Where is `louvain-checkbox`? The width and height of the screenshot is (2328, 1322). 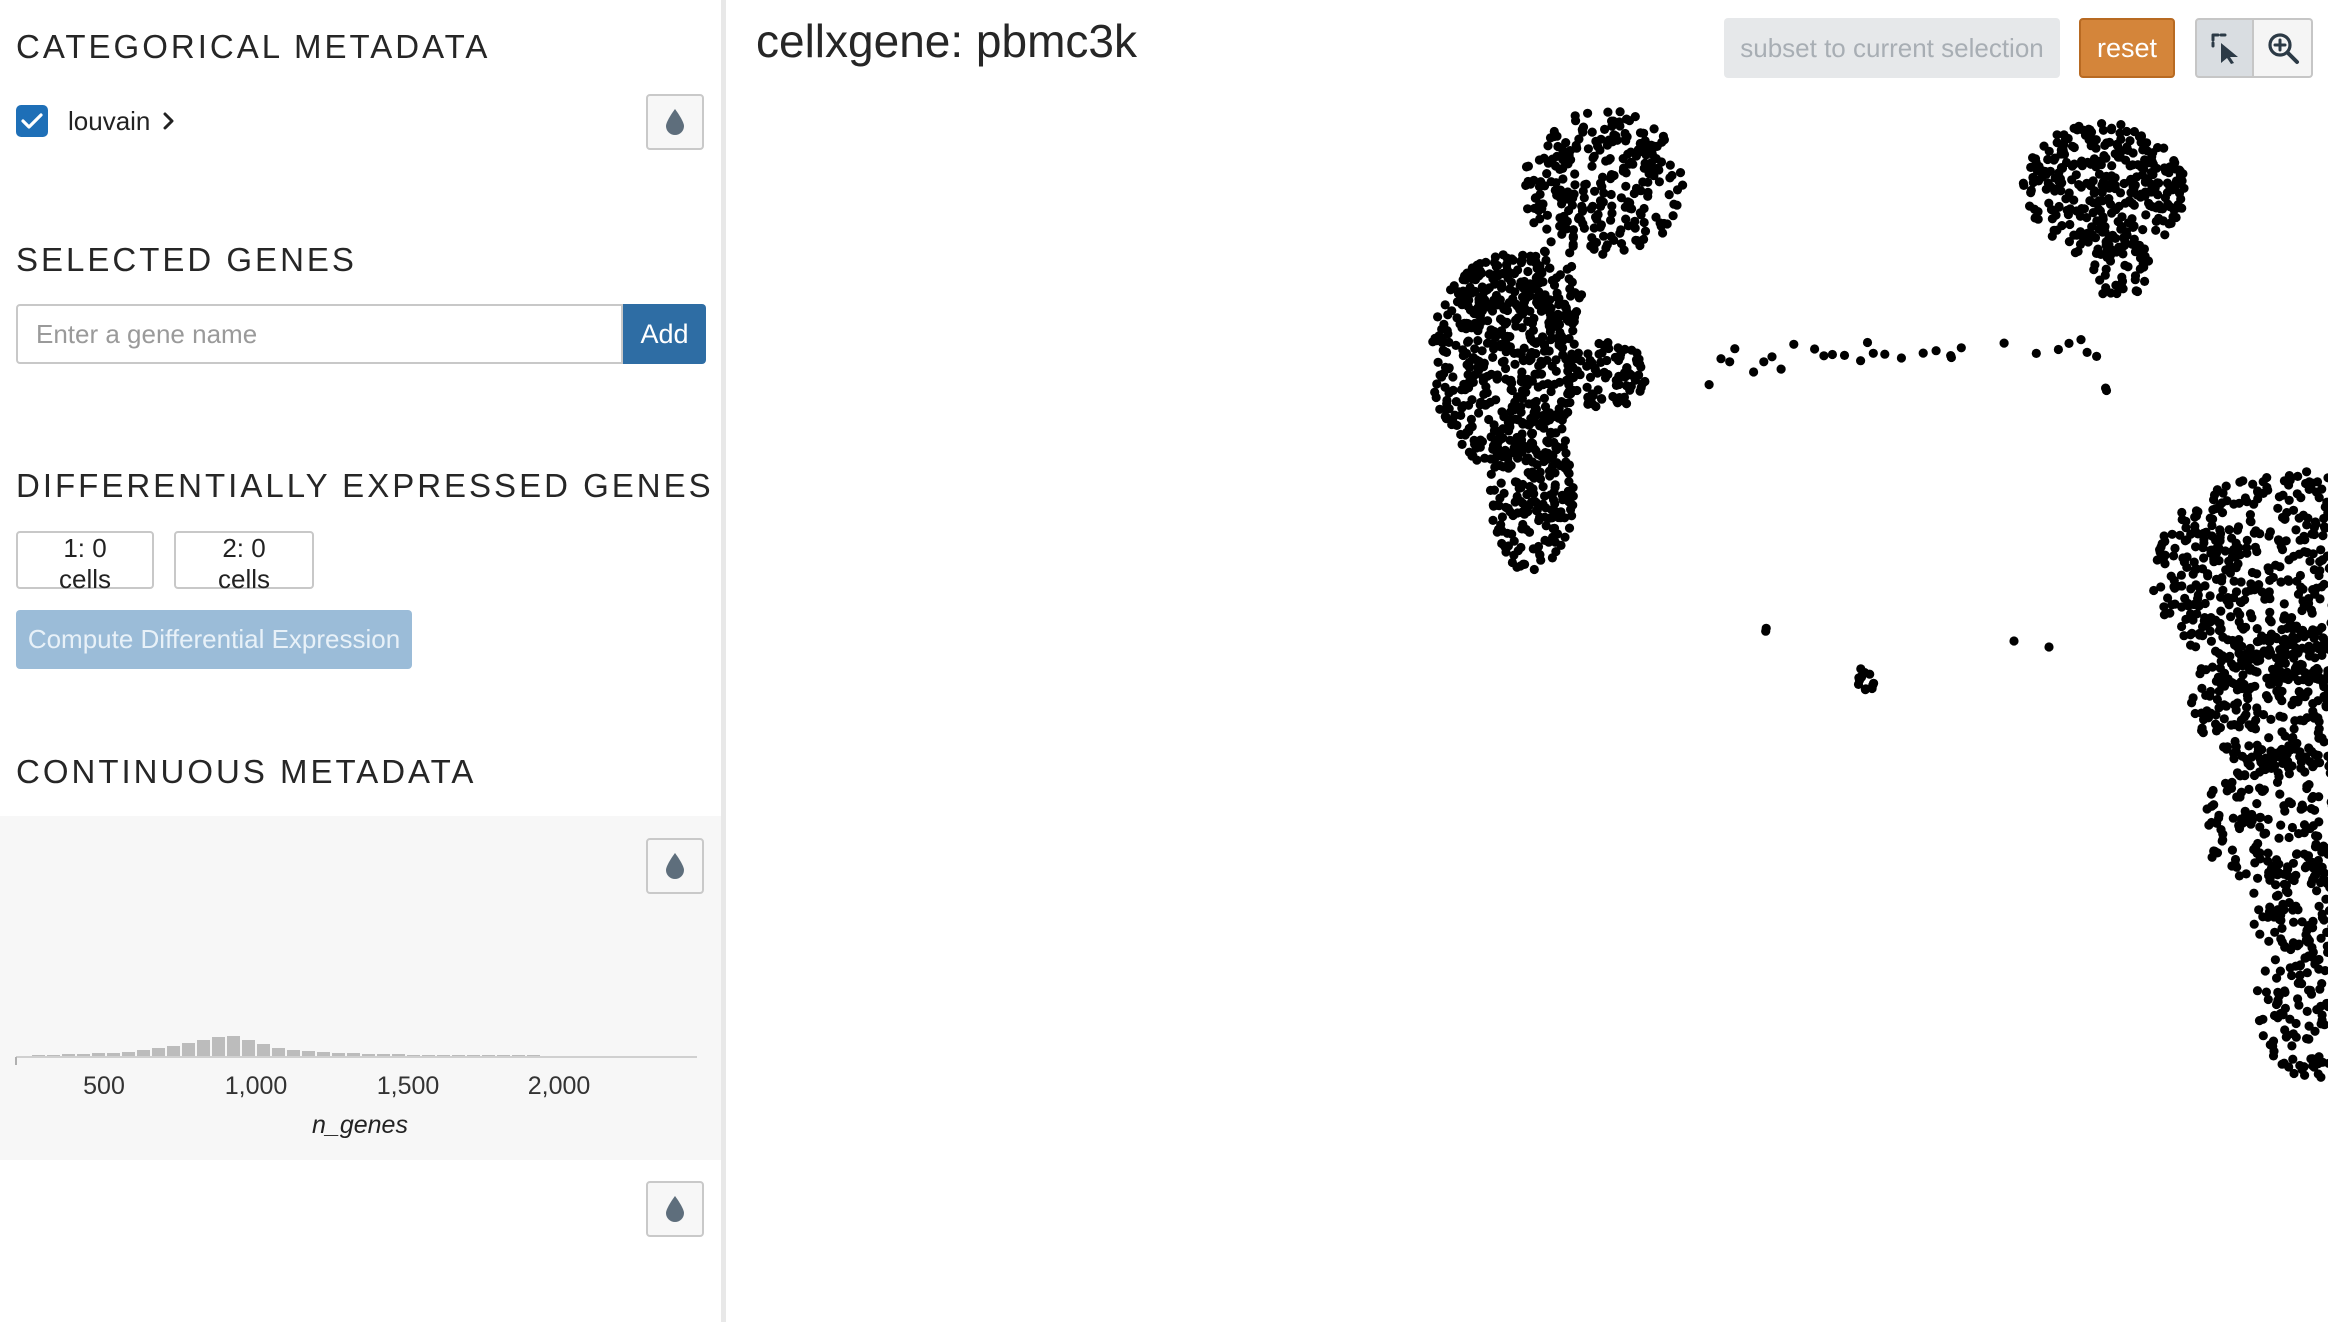 louvain-checkbox is located at coordinates (32, 121).